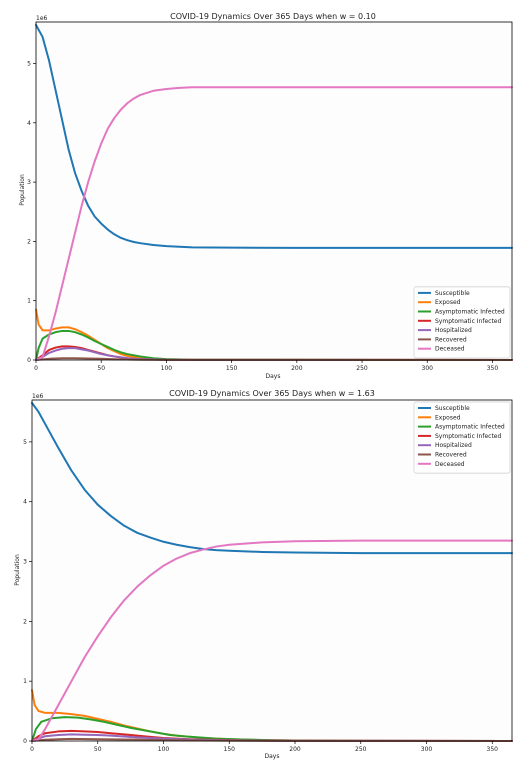 The width and height of the screenshot is (524, 761). I want to click on chart-2-y-axis-label: Population, so click(17, 570).